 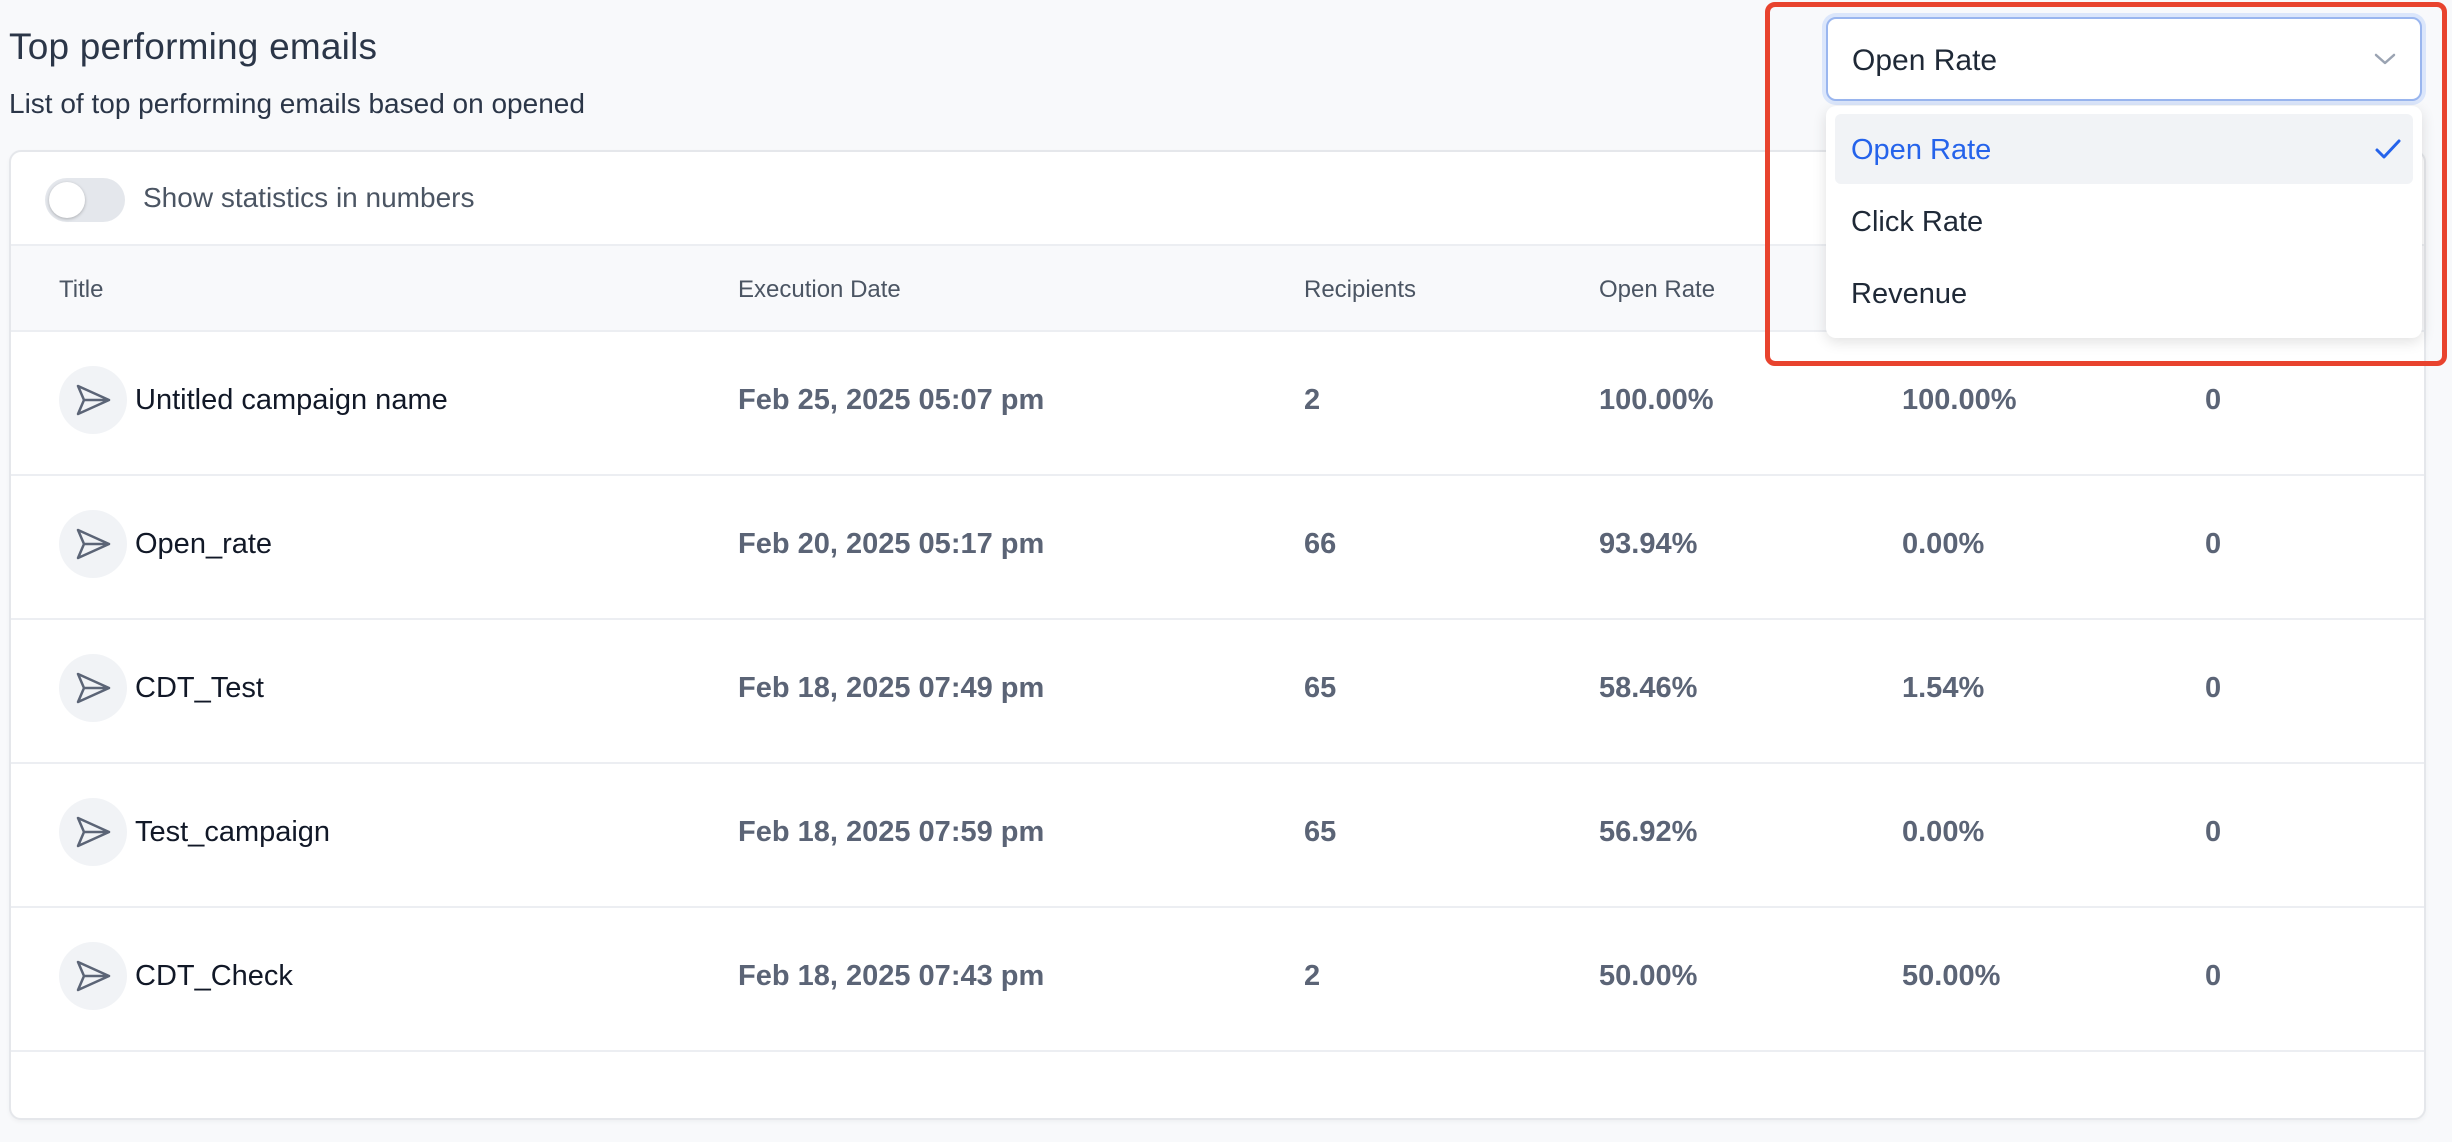 I want to click on open-rate-value: 56.92%, so click(x=1648, y=832).